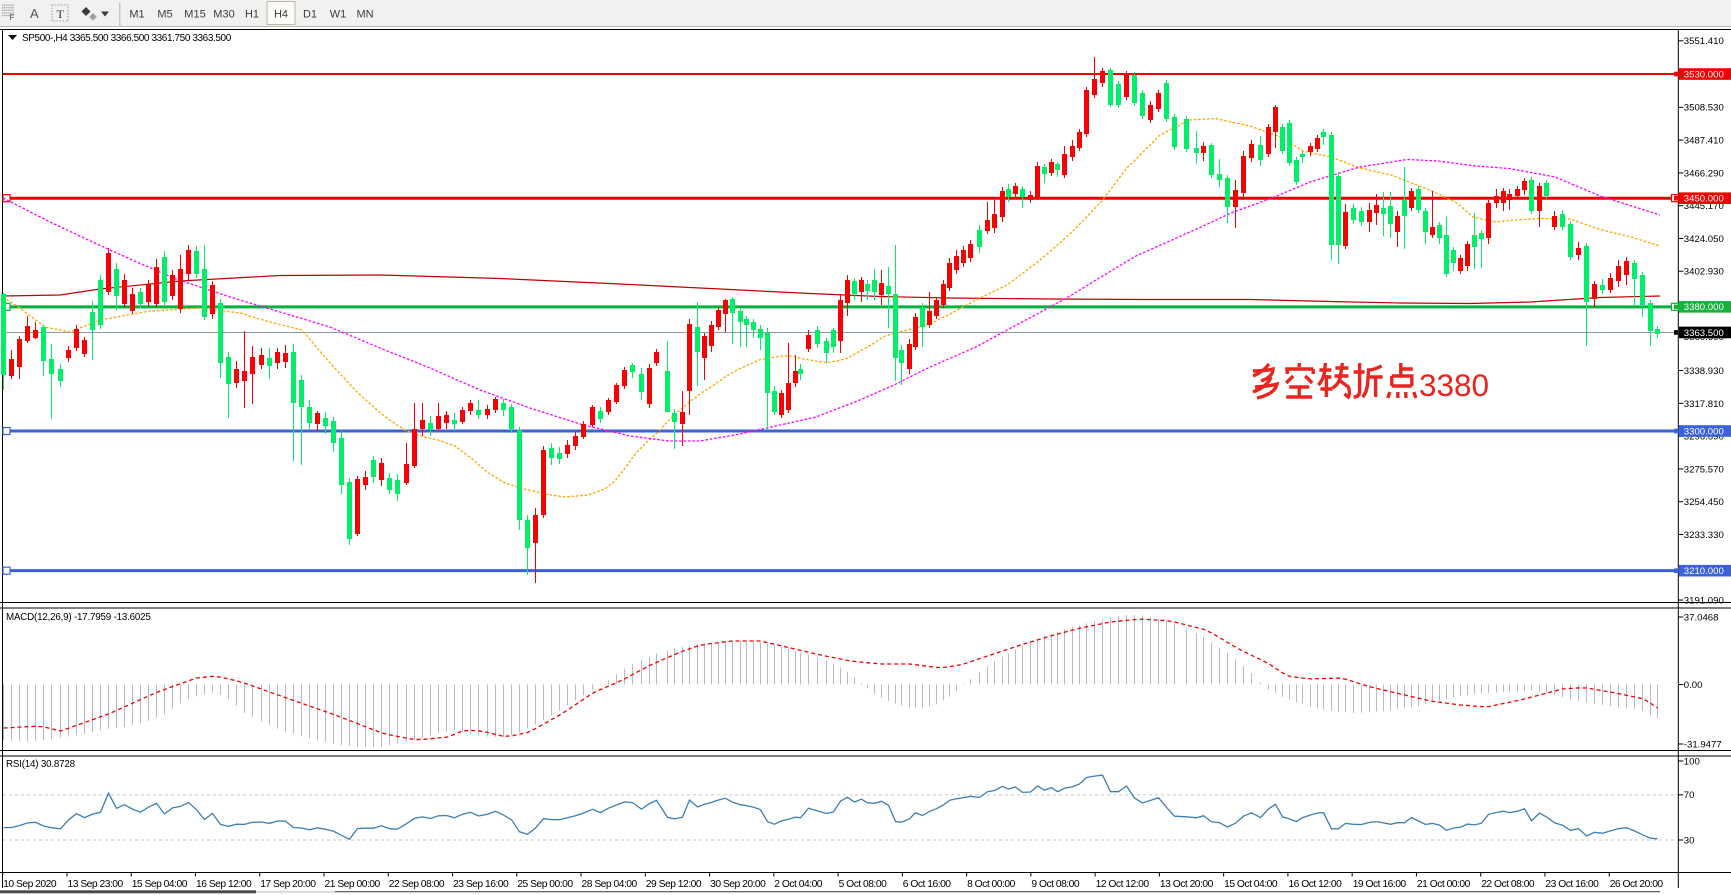 The width and height of the screenshot is (1731, 895). What do you see at coordinates (1704, 535) in the screenshot?
I see `svg-text: 3233.330` at bounding box center [1704, 535].